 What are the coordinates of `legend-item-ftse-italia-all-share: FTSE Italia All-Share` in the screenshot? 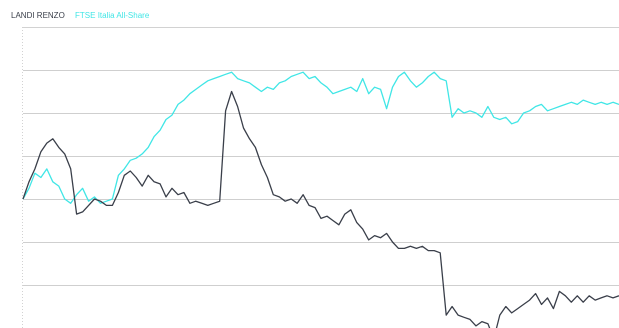 It's located at (112, 15).